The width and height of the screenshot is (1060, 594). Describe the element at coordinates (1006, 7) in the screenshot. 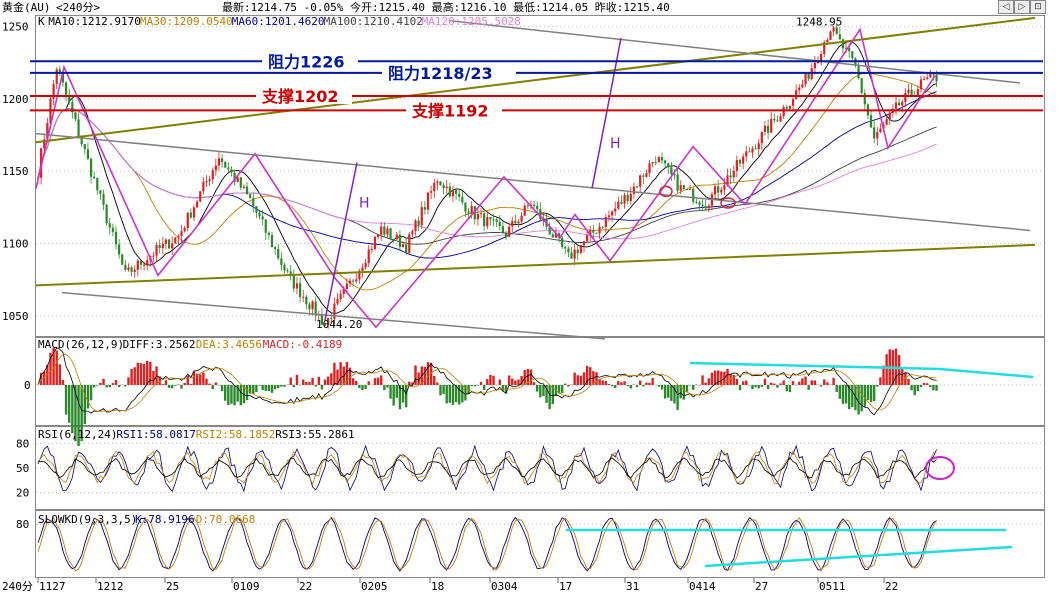

I see `scroll-left-button: ◁` at that location.